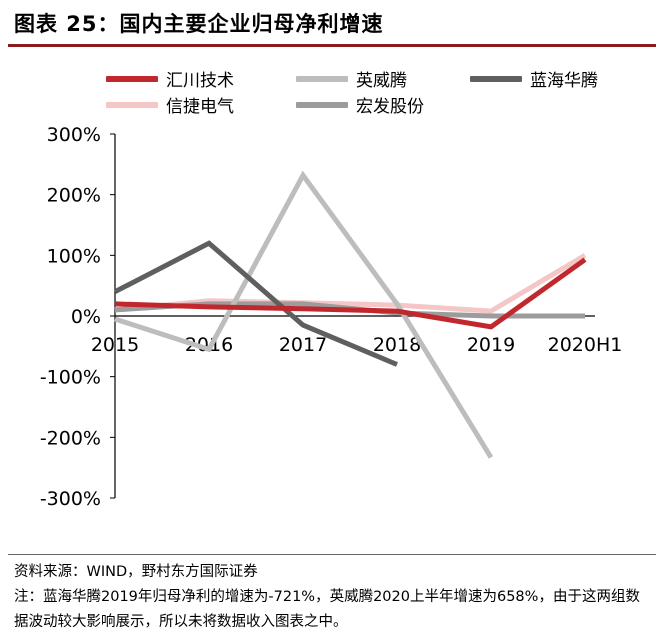 Image resolution: width=664 pixels, height=639 pixels. What do you see at coordinates (303, 345) in the screenshot?
I see `x-tick-label: 2017` at bounding box center [303, 345].